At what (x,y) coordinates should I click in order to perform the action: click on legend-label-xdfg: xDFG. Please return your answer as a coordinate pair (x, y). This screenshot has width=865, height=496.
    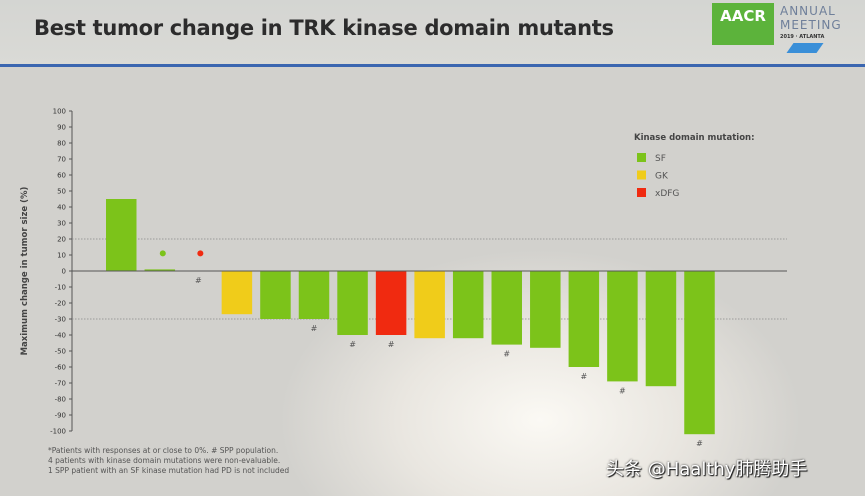
    Looking at the image, I should click on (667, 194).